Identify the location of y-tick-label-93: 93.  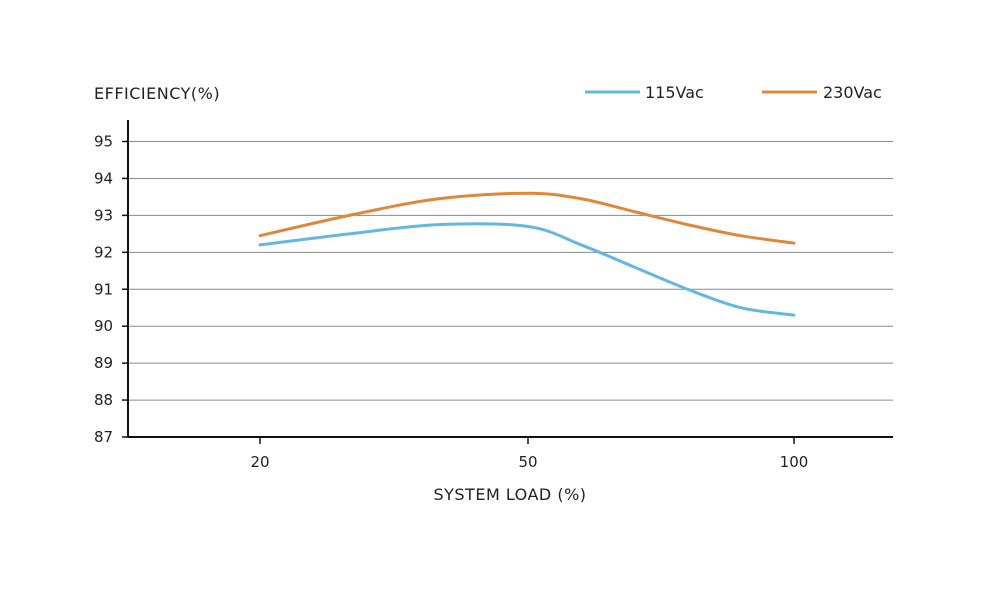
(103, 215).